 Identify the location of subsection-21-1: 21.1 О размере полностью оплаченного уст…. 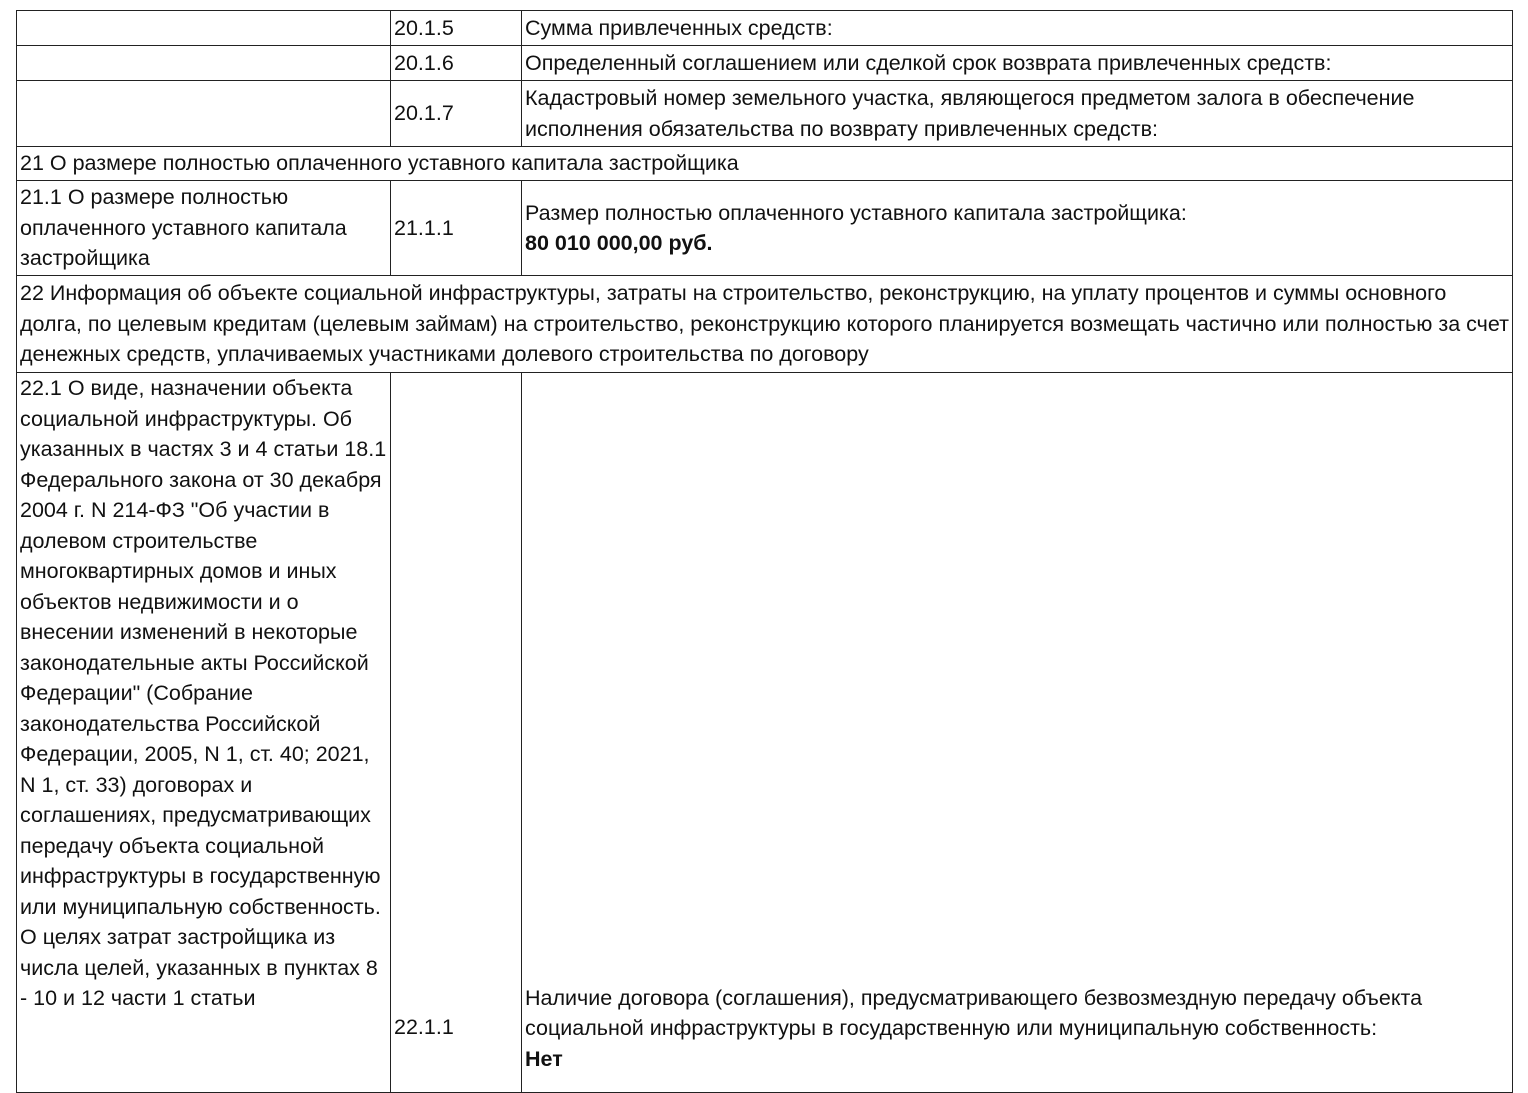
(203, 228).